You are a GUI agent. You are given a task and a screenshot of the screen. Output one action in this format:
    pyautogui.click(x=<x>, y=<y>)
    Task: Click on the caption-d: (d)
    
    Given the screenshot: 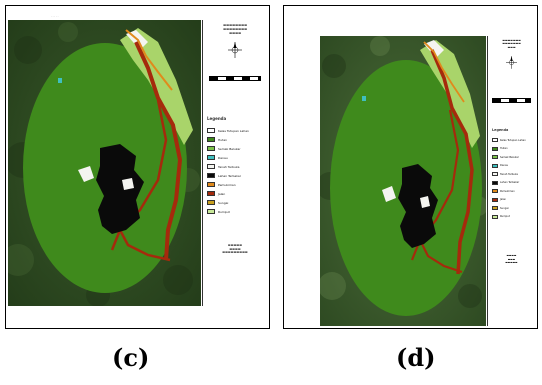 What is the action you would take?
    pyautogui.click(x=416, y=357)
    